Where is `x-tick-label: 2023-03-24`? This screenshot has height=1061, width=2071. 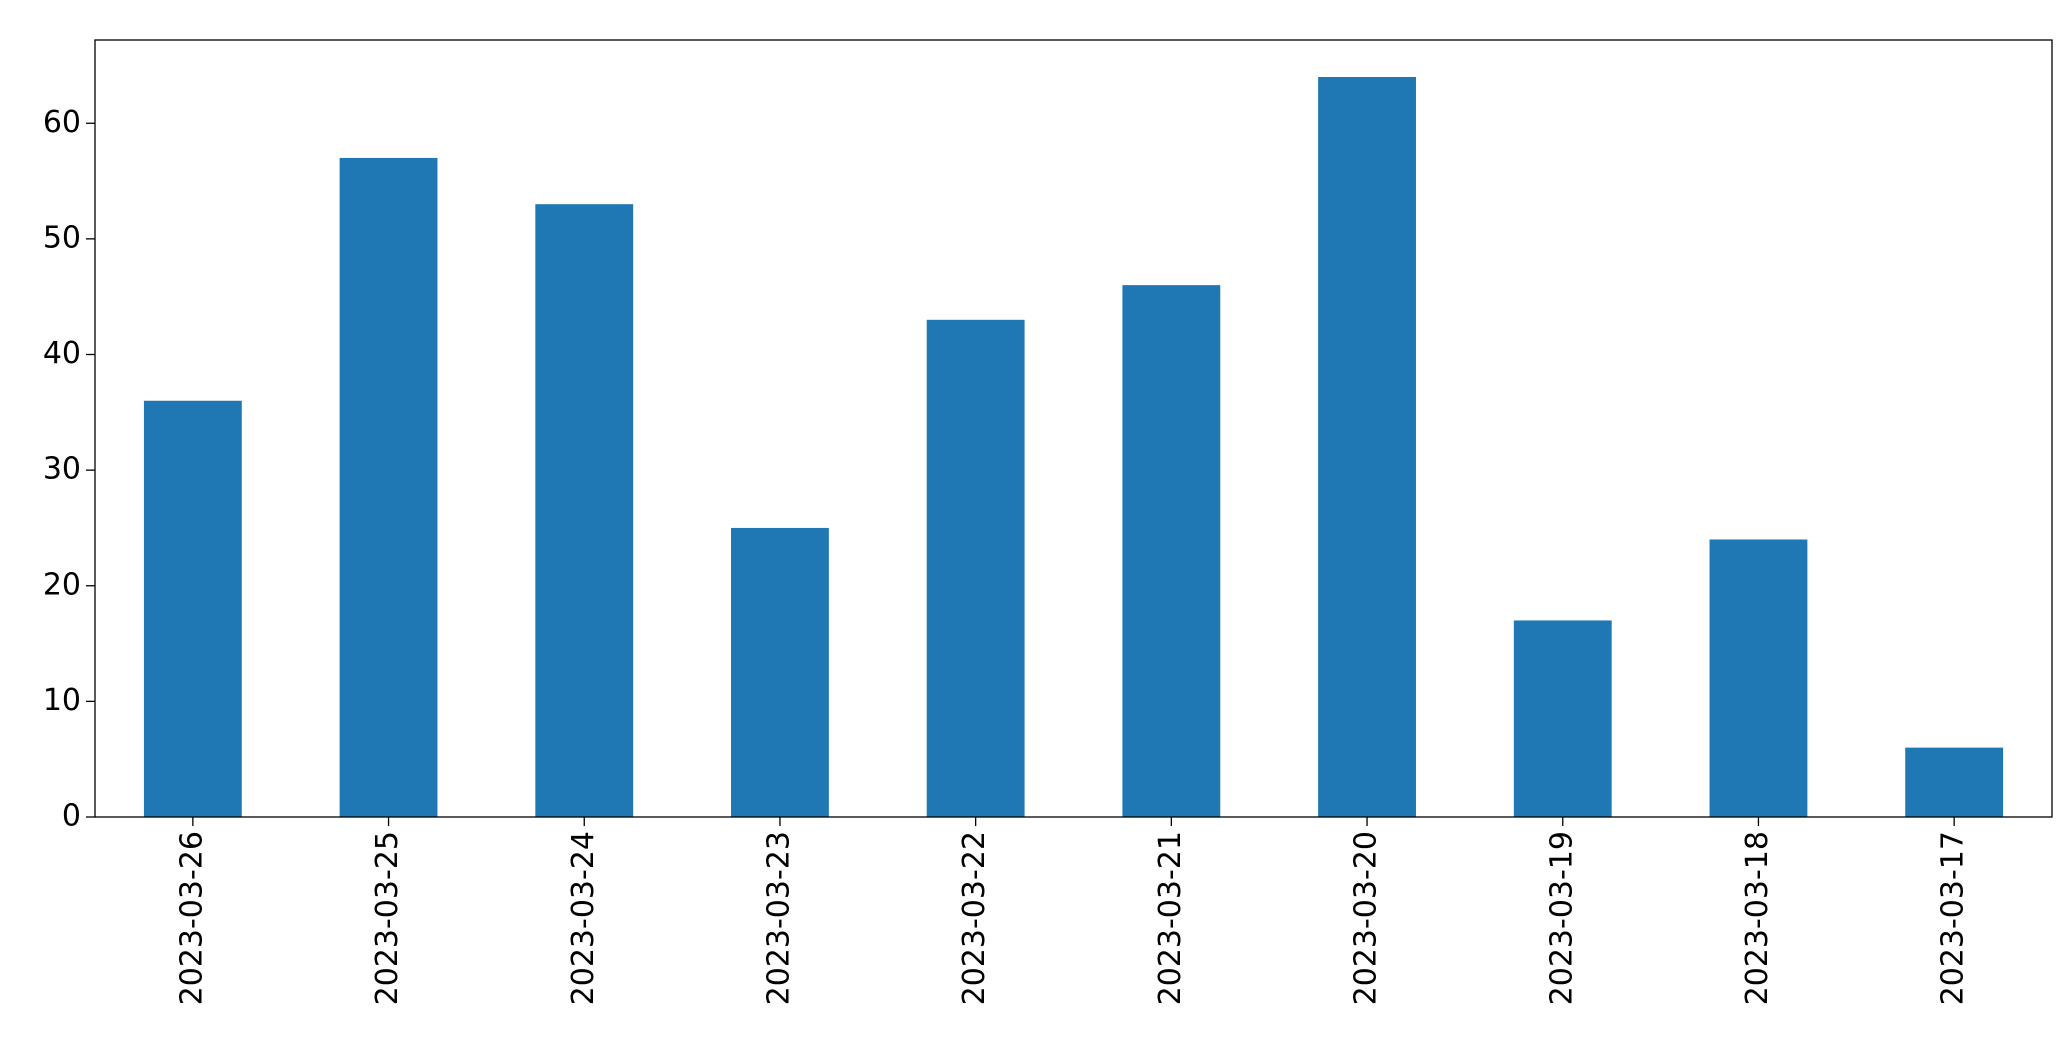
x-tick-label: 2023-03-24 is located at coordinates (583, 918).